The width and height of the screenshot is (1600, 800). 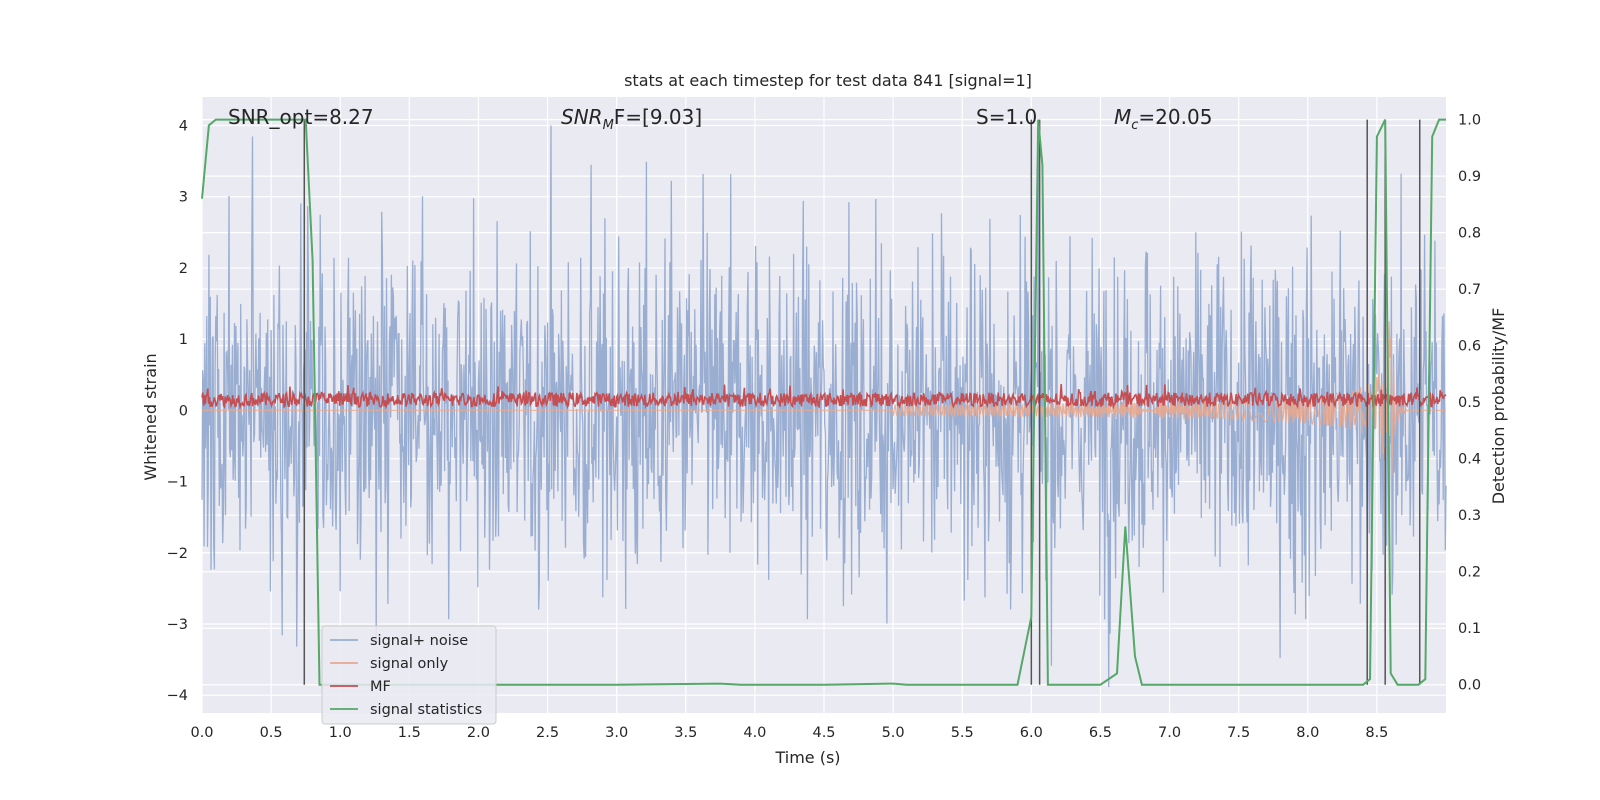 I want to click on legend-label: MF, so click(x=380, y=687).